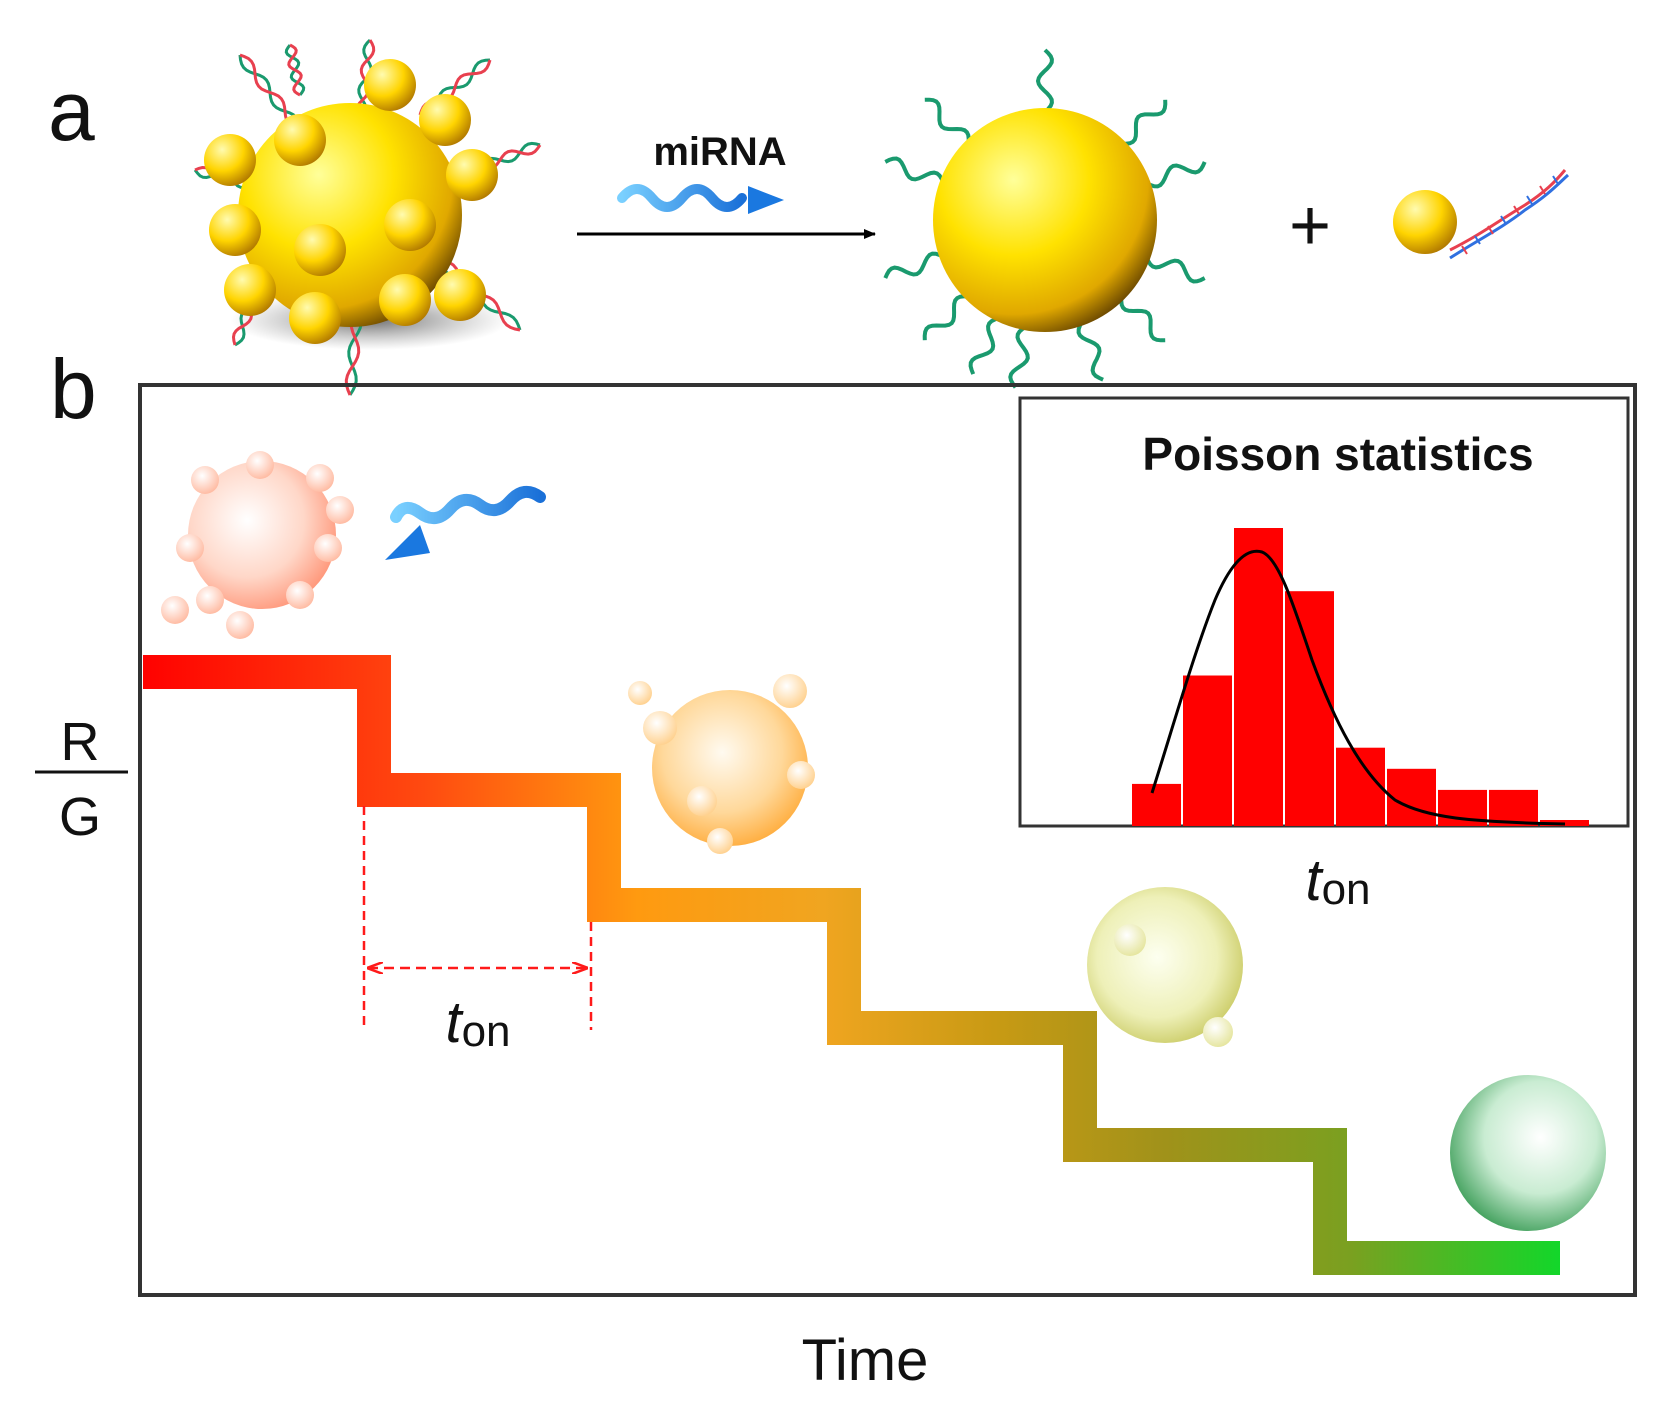  I want to click on satellite-particles, so click(351, 201).